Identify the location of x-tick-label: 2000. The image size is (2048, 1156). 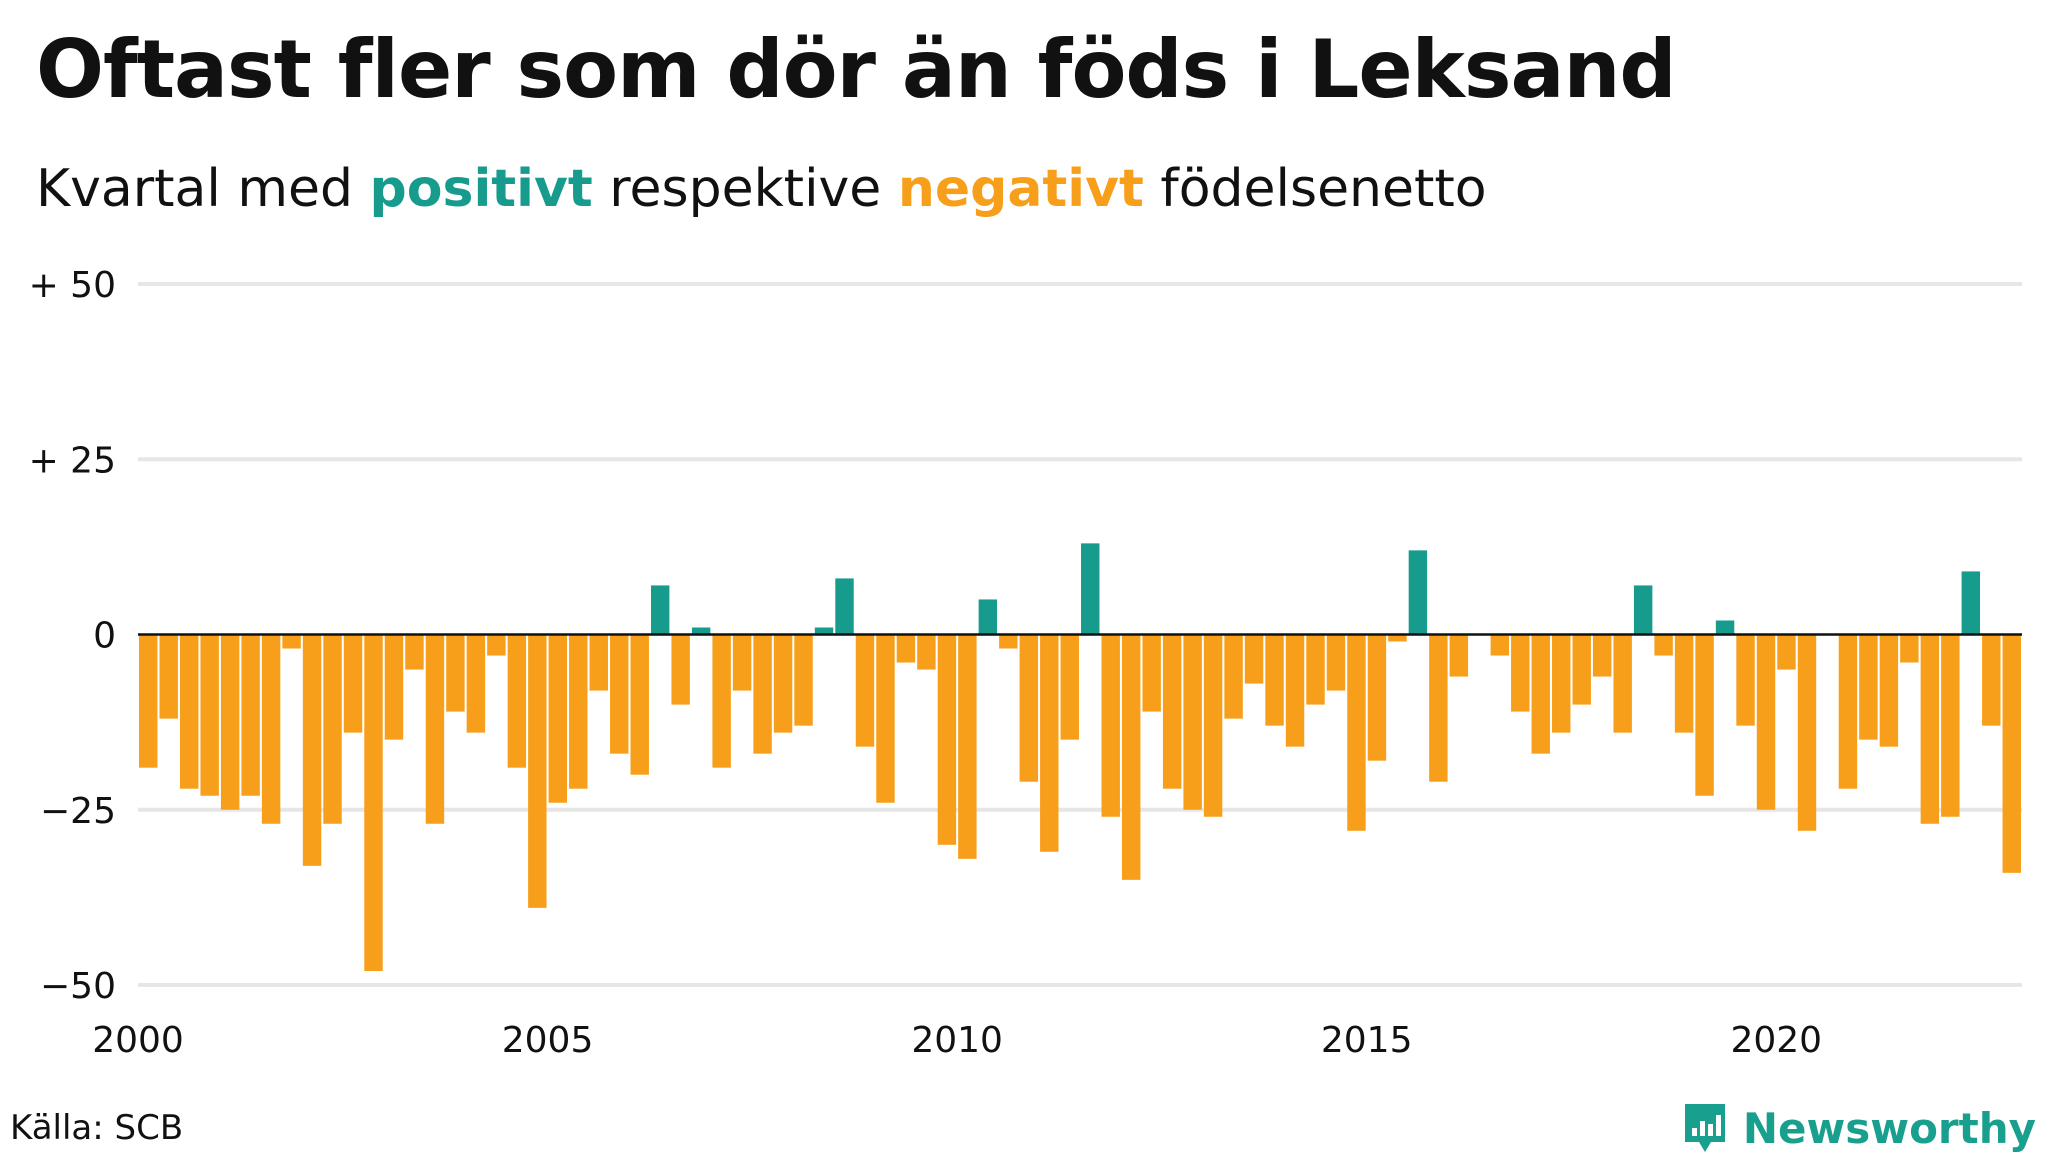
(138, 1040).